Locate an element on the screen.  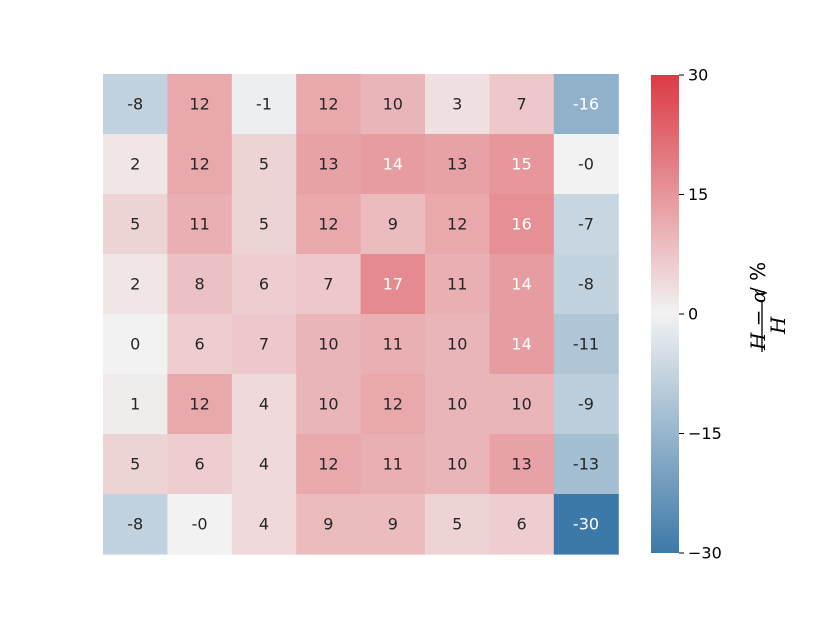
heatmap-cell-label: 17 is located at coordinates (393, 284).